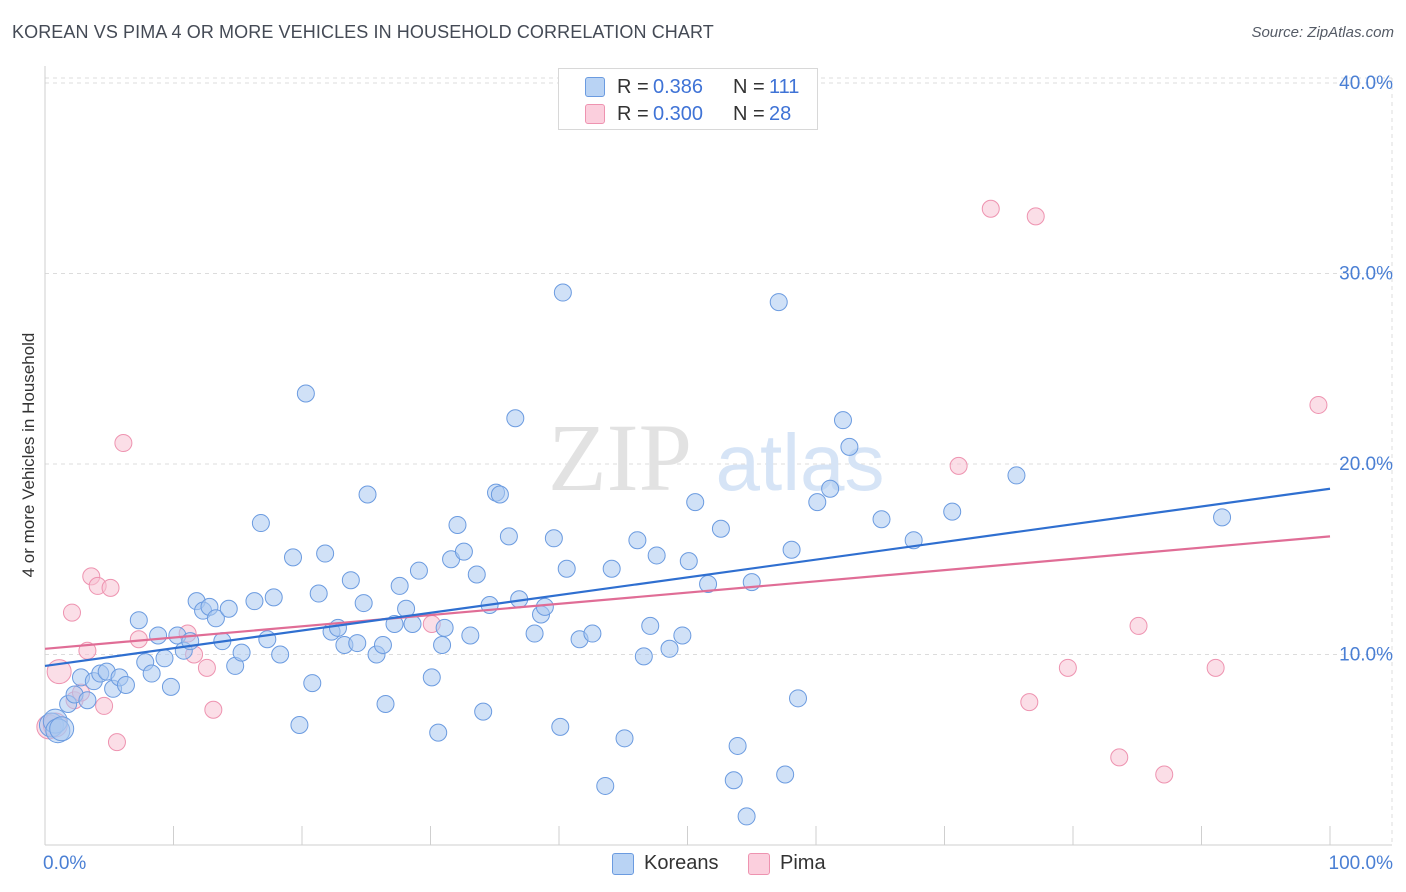  What do you see at coordinates (681, 863) in the screenshot?
I see `bottom-koreans-label: Koreans` at bounding box center [681, 863].